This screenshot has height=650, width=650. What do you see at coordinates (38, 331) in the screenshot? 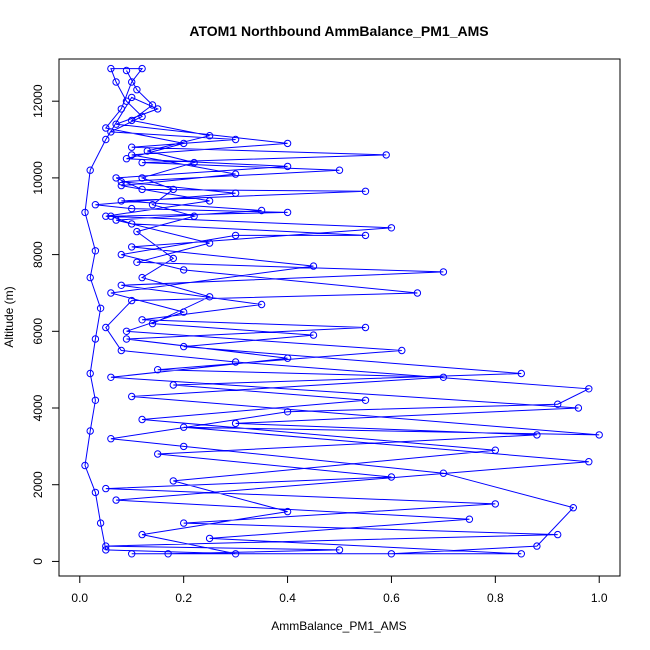
I see `y-tick-label: 6000` at bounding box center [38, 331].